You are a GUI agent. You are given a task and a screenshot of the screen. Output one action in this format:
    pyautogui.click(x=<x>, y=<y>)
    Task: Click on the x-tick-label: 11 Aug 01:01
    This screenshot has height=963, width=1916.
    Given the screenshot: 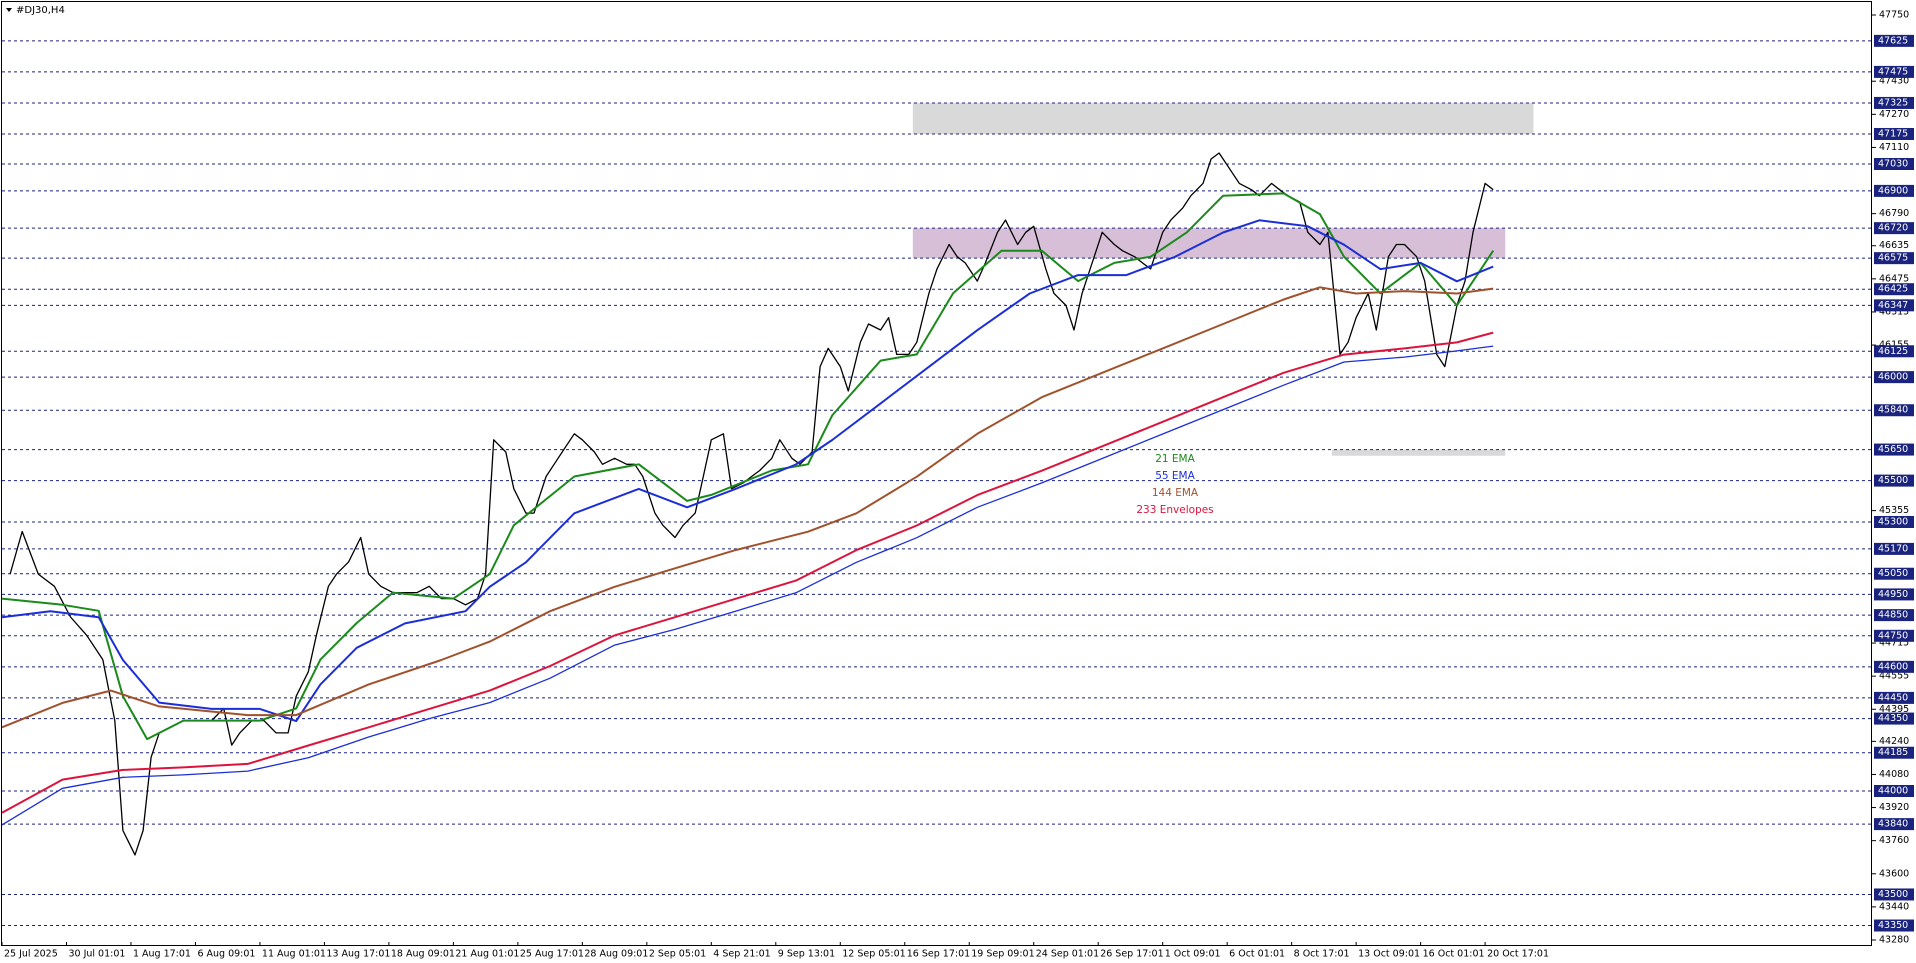 What is the action you would take?
    pyautogui.click(x=294, y=954)
    